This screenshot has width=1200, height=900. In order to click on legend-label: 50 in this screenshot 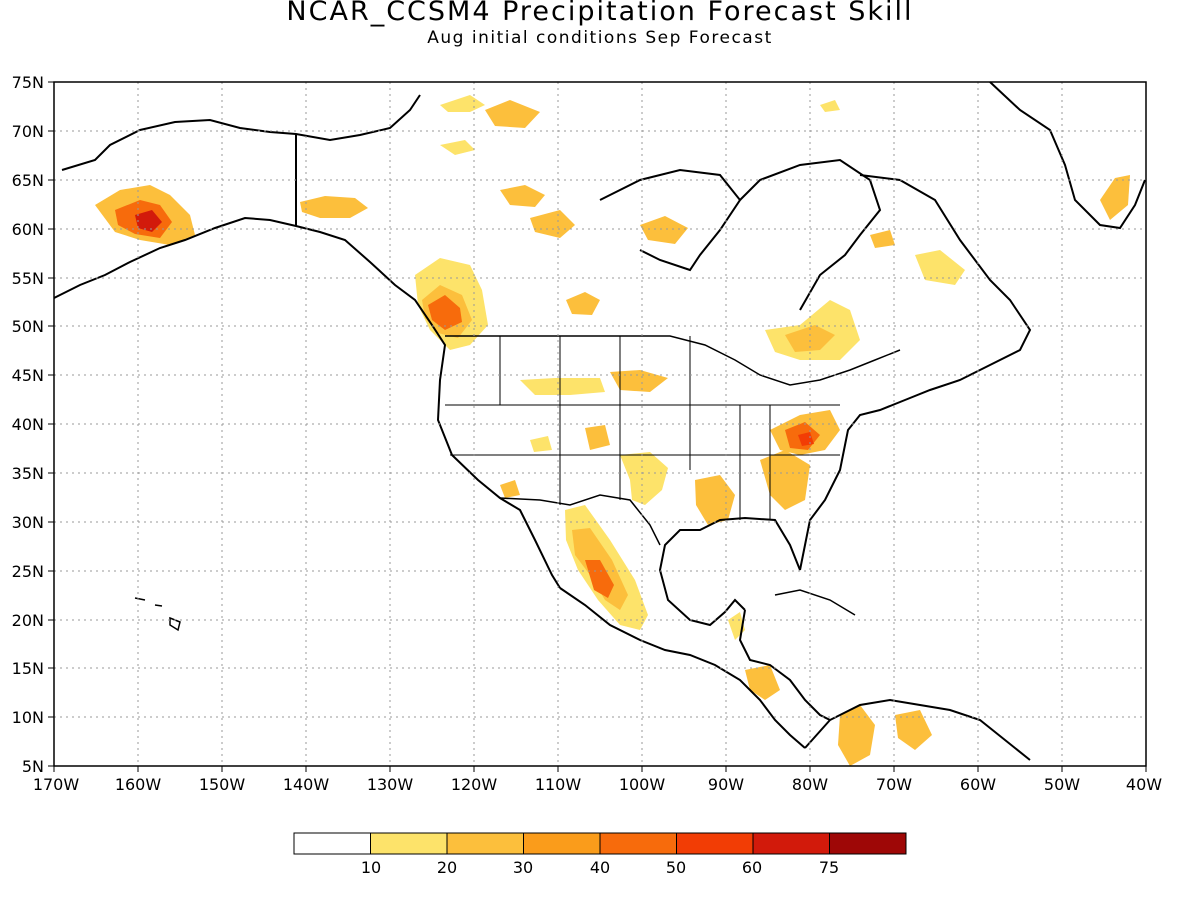, I will do `click(676, 867)`.